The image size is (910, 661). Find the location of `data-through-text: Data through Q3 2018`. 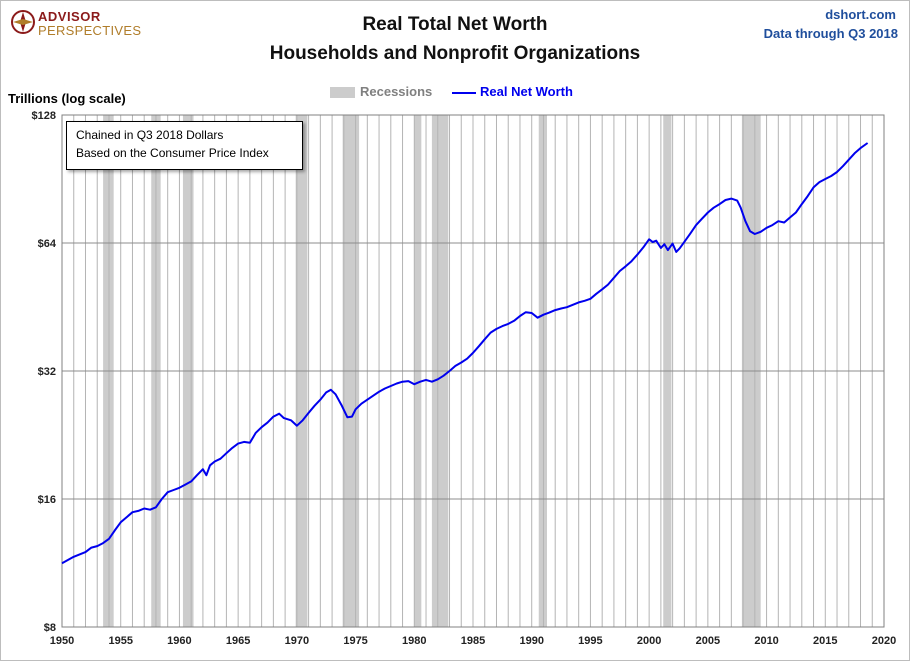

data-through-text: Data through Q3 2018 is located at coordinates (830, 33).